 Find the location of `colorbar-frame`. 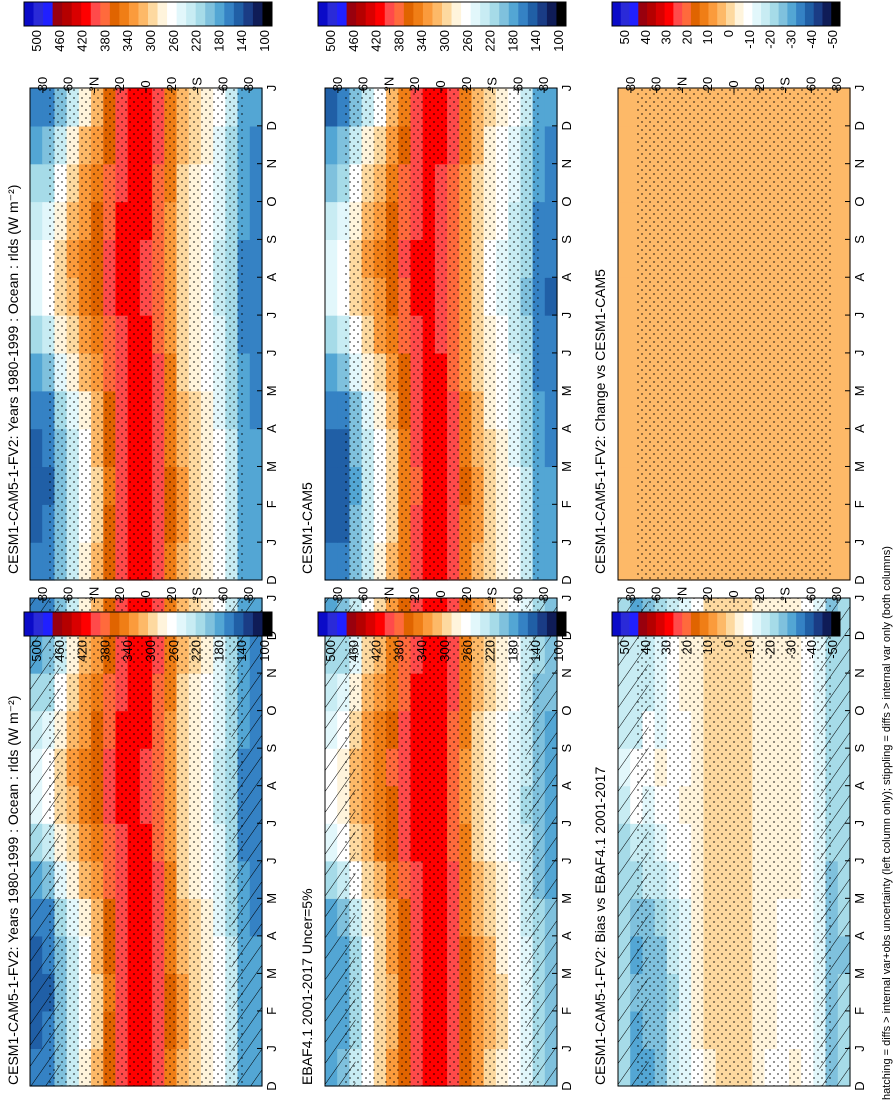

colorbar-frame is located at coordinates (148, 14).